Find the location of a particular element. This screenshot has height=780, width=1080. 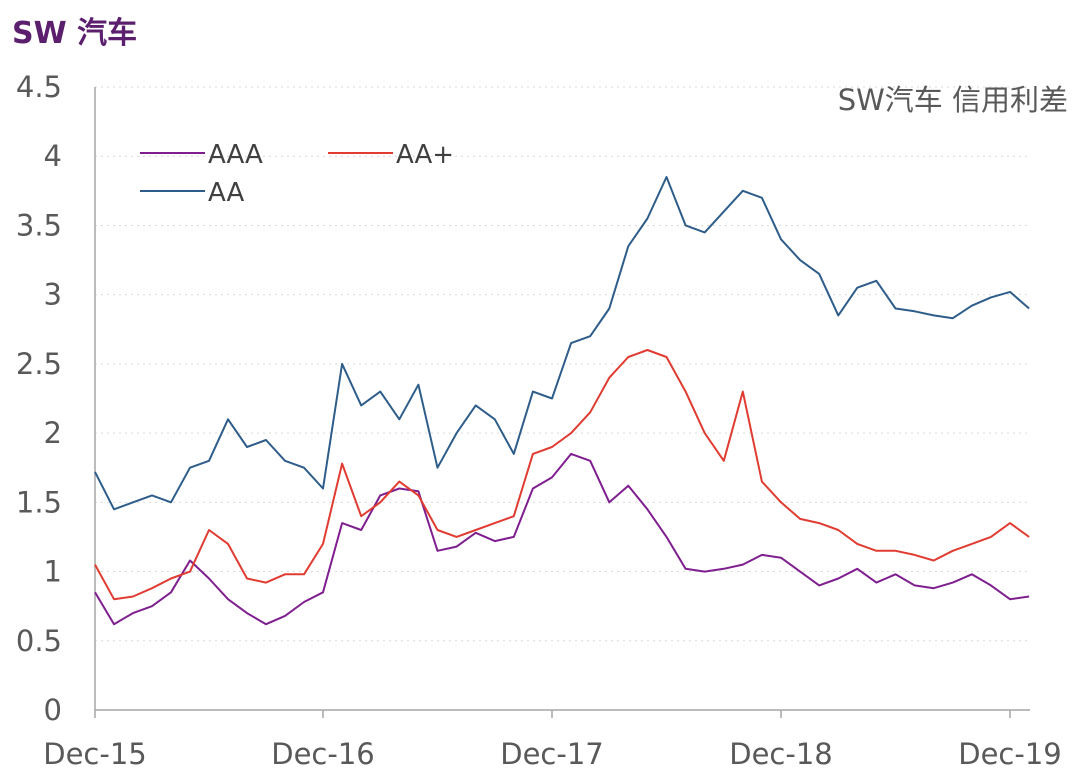

legend-label: AA is located at coordinates (226, 193).